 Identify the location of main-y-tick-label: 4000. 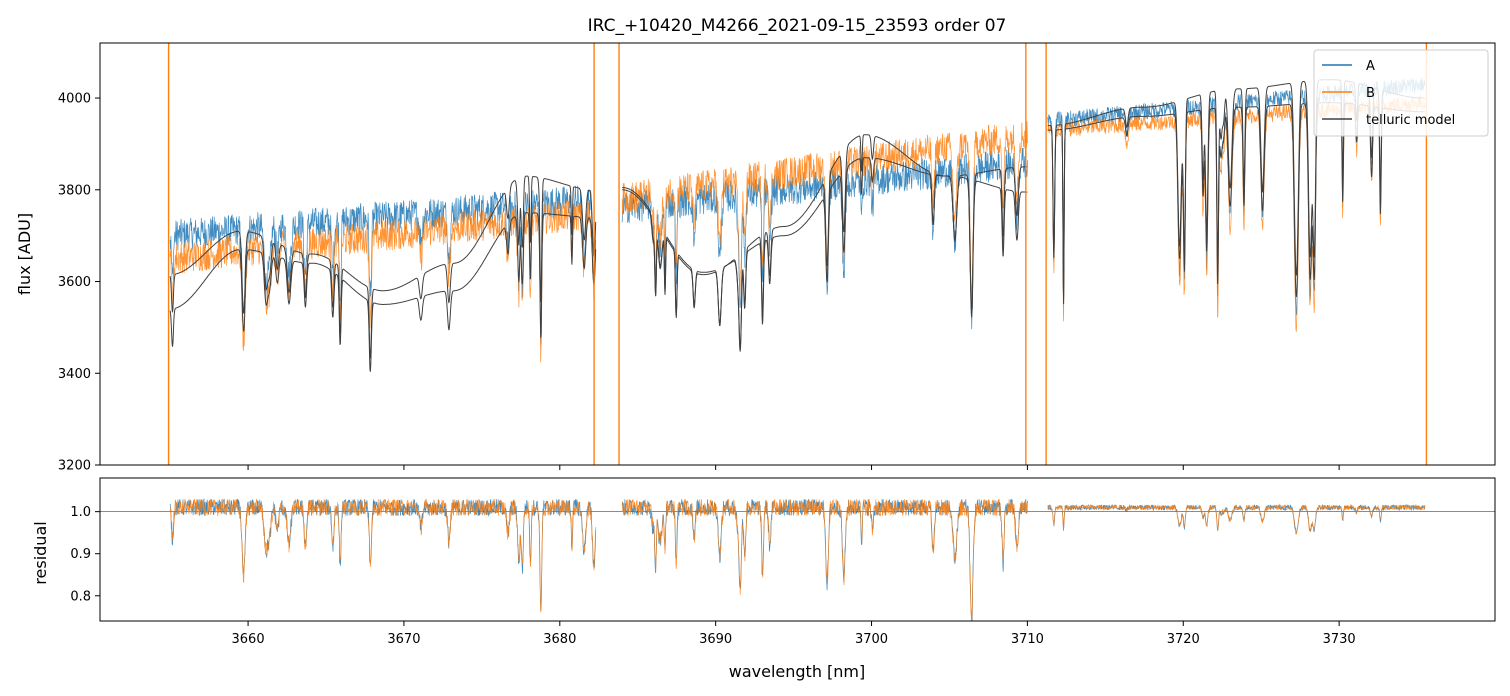
(74, 99).